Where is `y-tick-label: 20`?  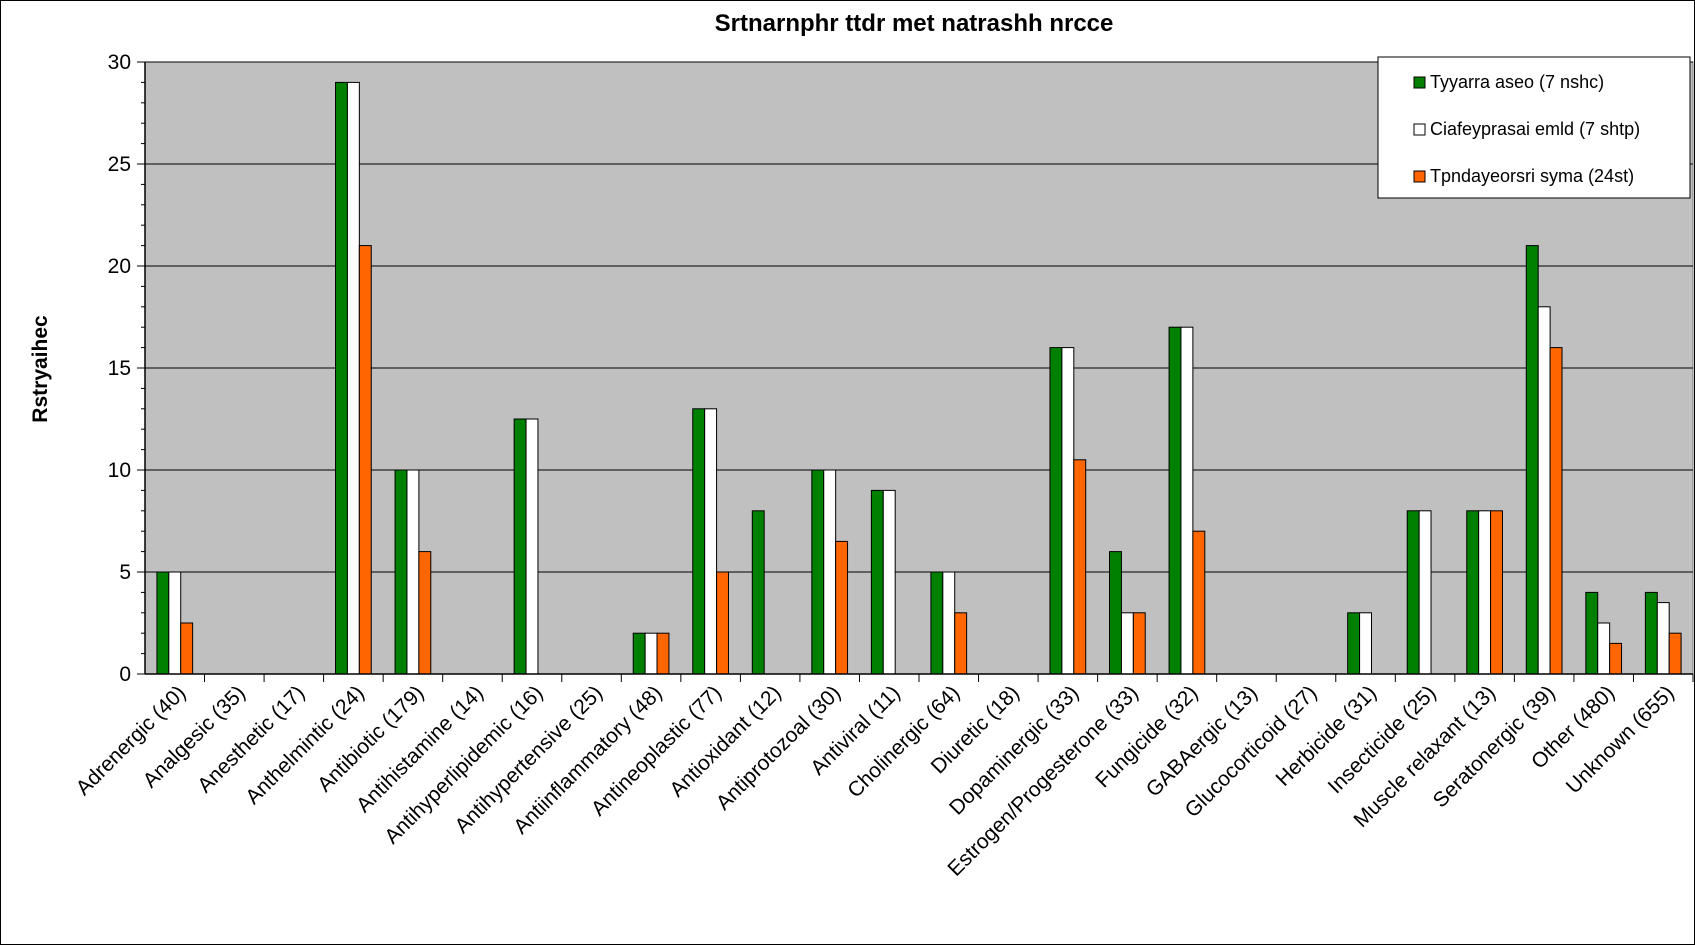
y-tick-label: 20 is located at coordinates (119, 266).